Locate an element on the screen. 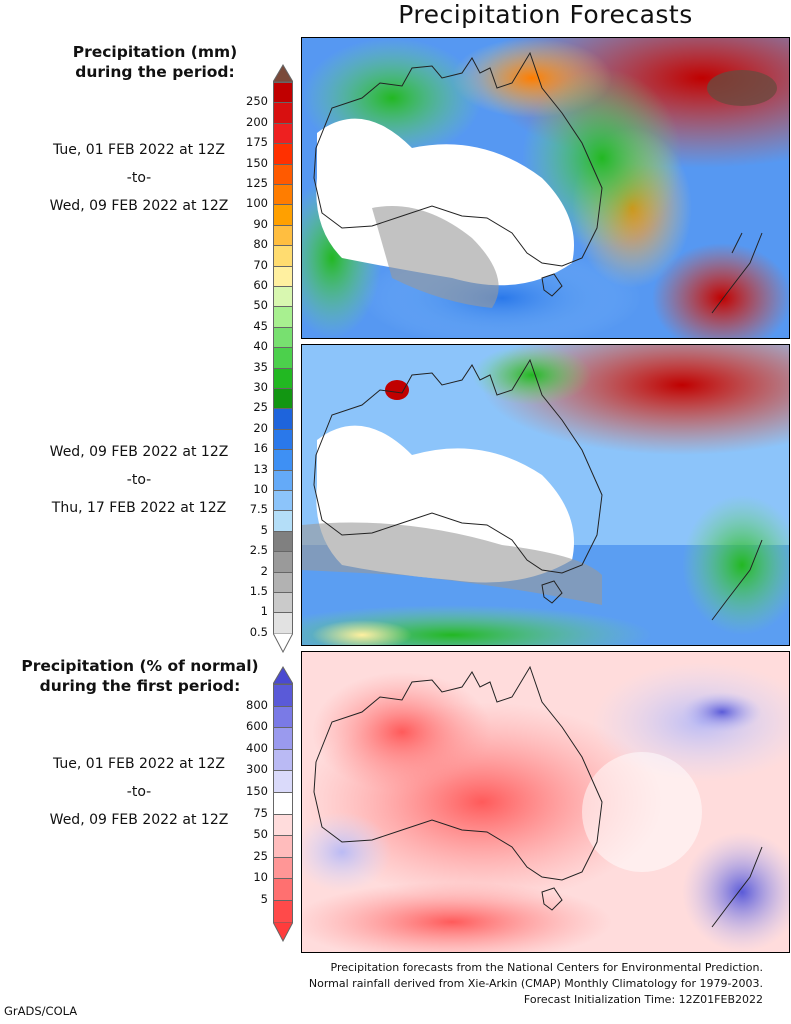  precip-colorbar-tick-label: 45 is located at coordinates (260, 325).